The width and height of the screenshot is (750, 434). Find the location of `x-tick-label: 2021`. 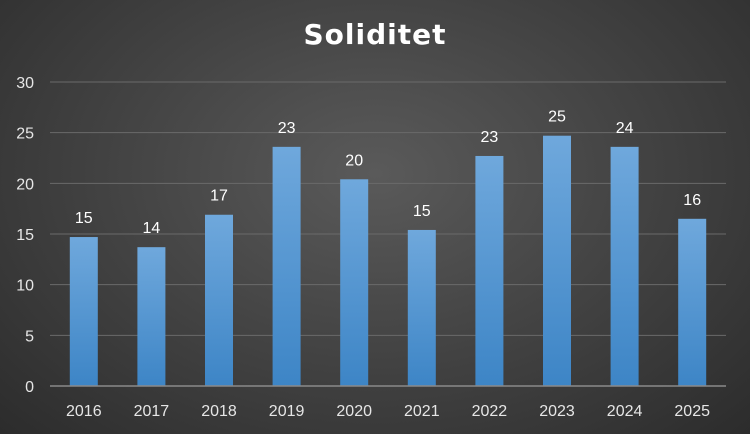

x-tick-label: 2021 is located at coordinates (422, 411).